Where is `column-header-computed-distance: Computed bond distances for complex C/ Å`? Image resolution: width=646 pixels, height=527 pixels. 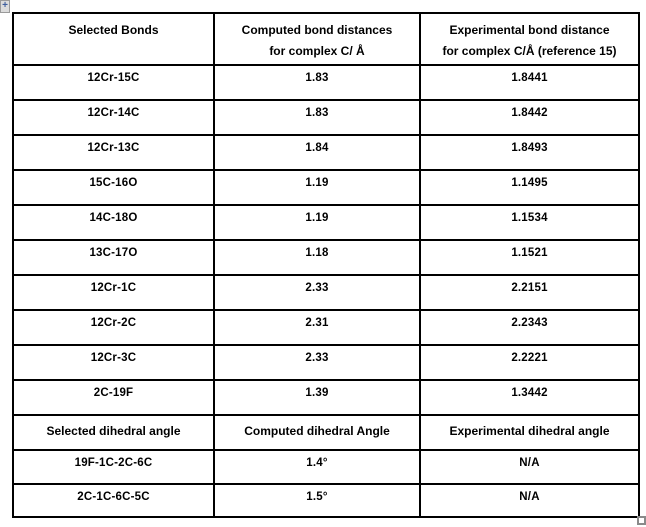 column-header-computed-distance: Computed bond distances for complex C/ Å is located at coordinates (317, 39).